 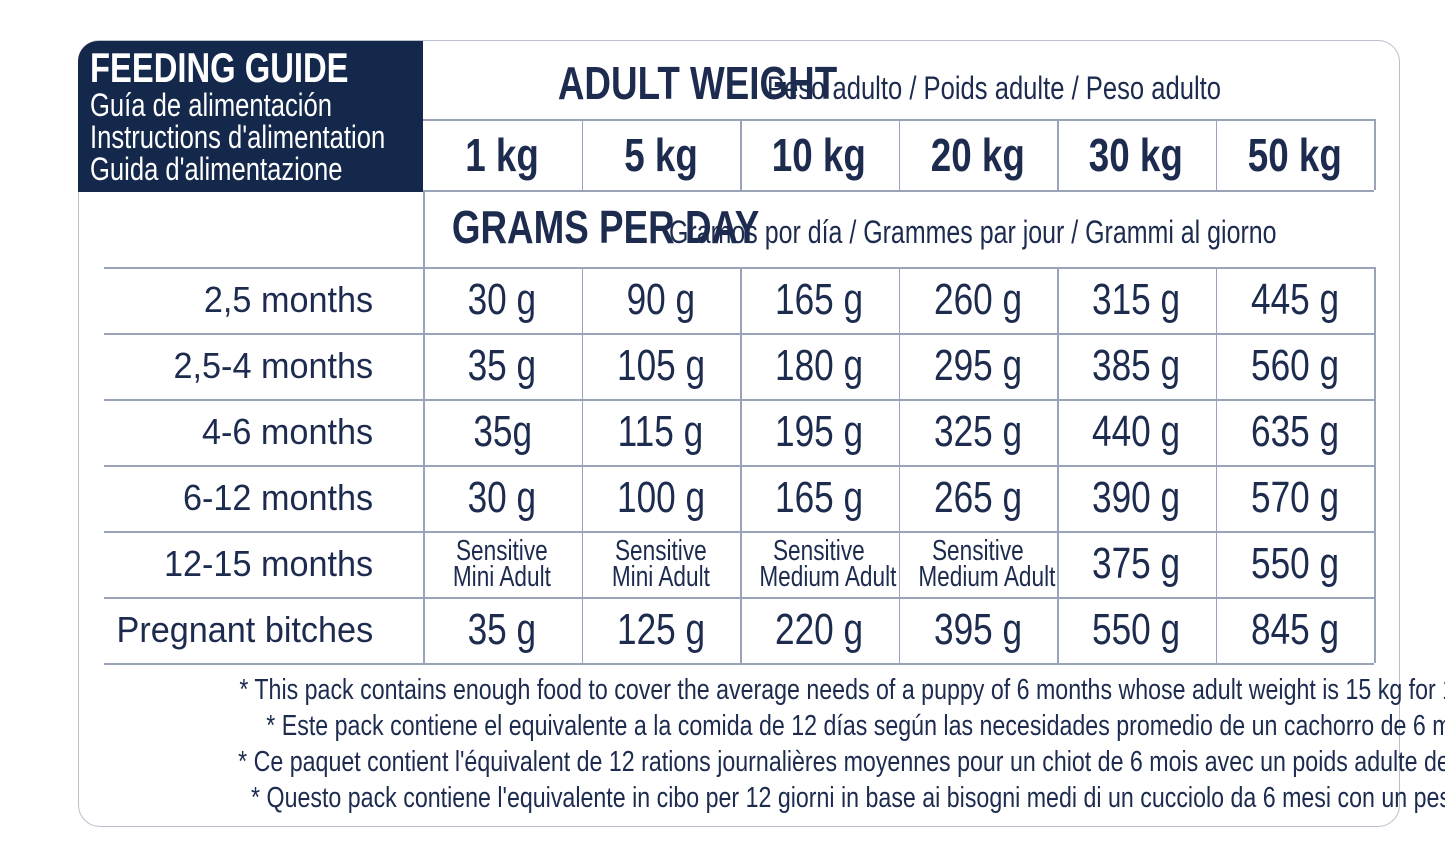 I want to click on cell-value: 165 g, so click(x=819, y=300).